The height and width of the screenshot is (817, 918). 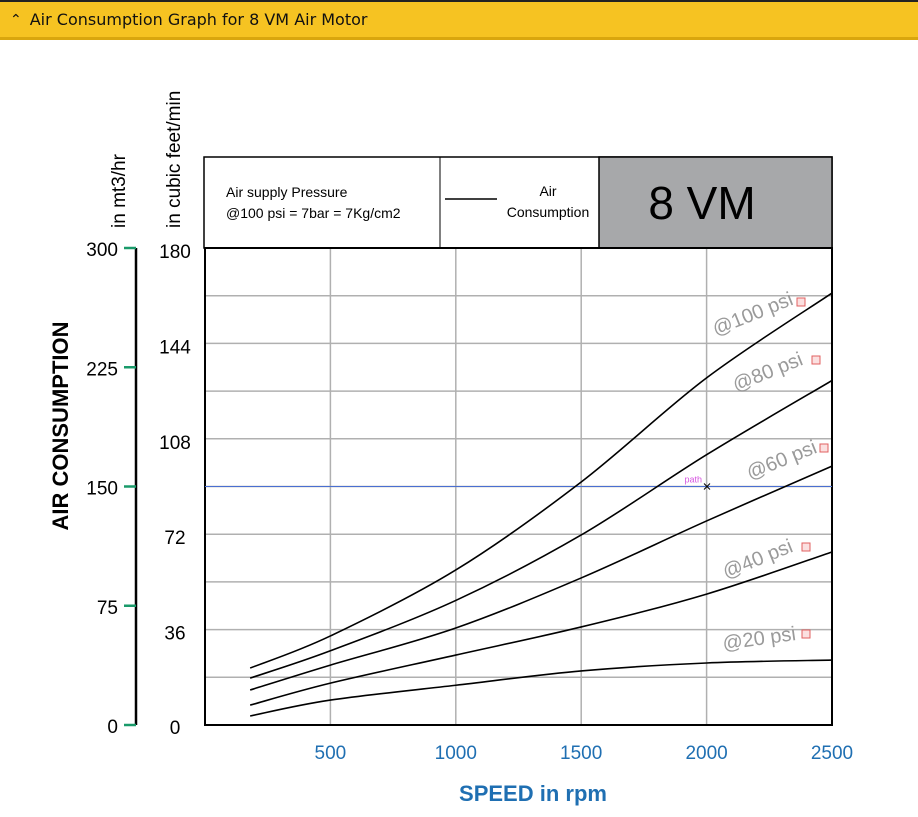 What do you see at coordinates (287, 192) in the screenshot?
I see `legend-pressure-line1: Air supply Pressure` at bounding box center [287, 192].